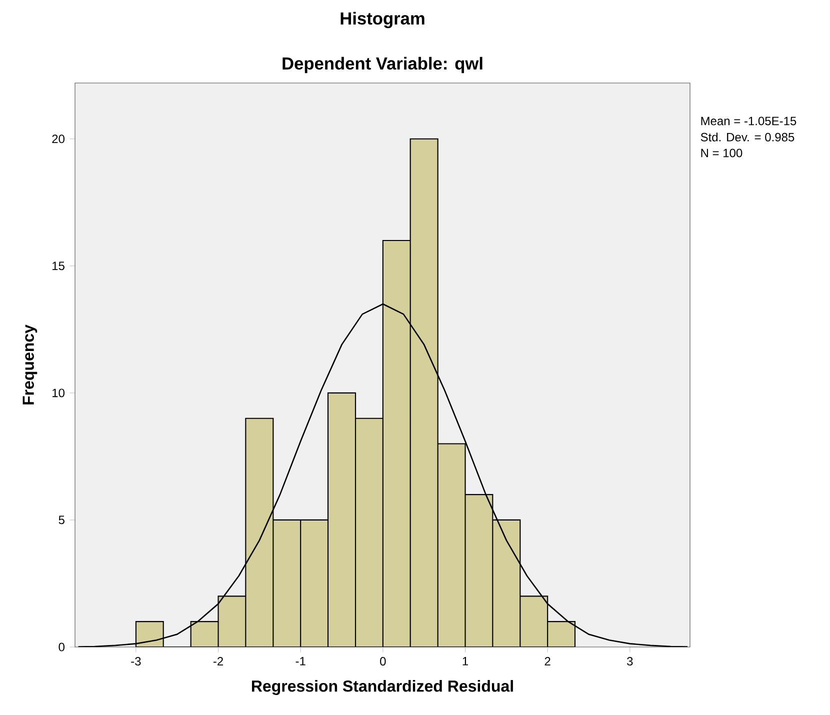 The image size is (830, 715). I want to click on x-tick-label: -2, so click(218, 661).